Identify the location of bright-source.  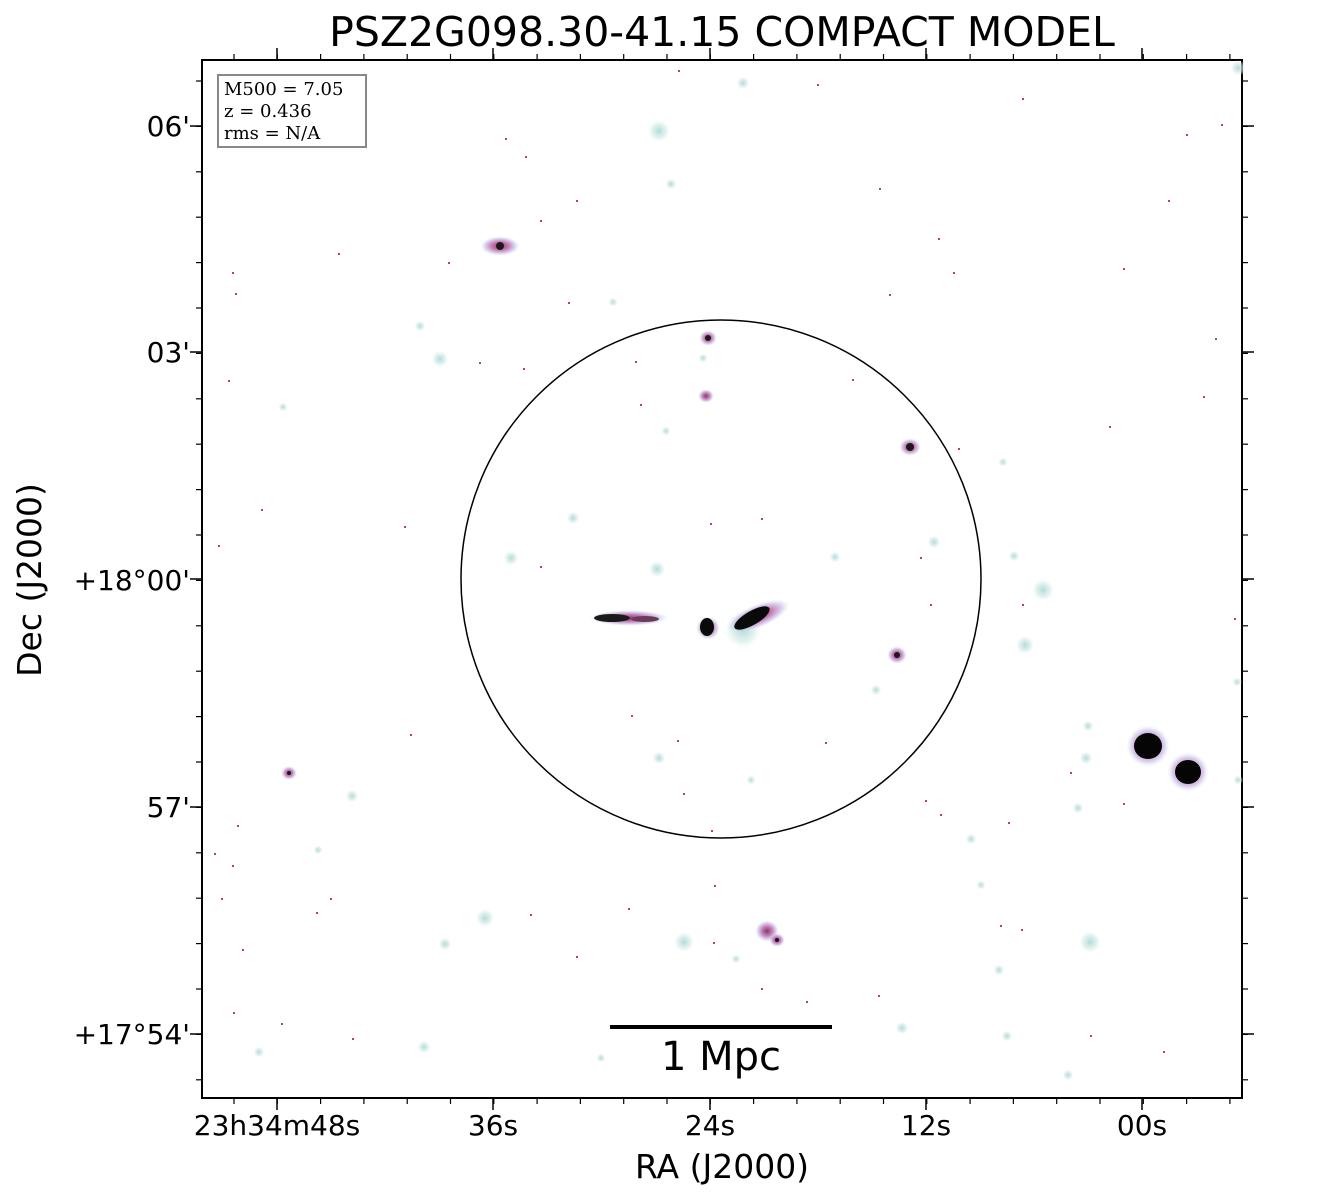
(706, 396).